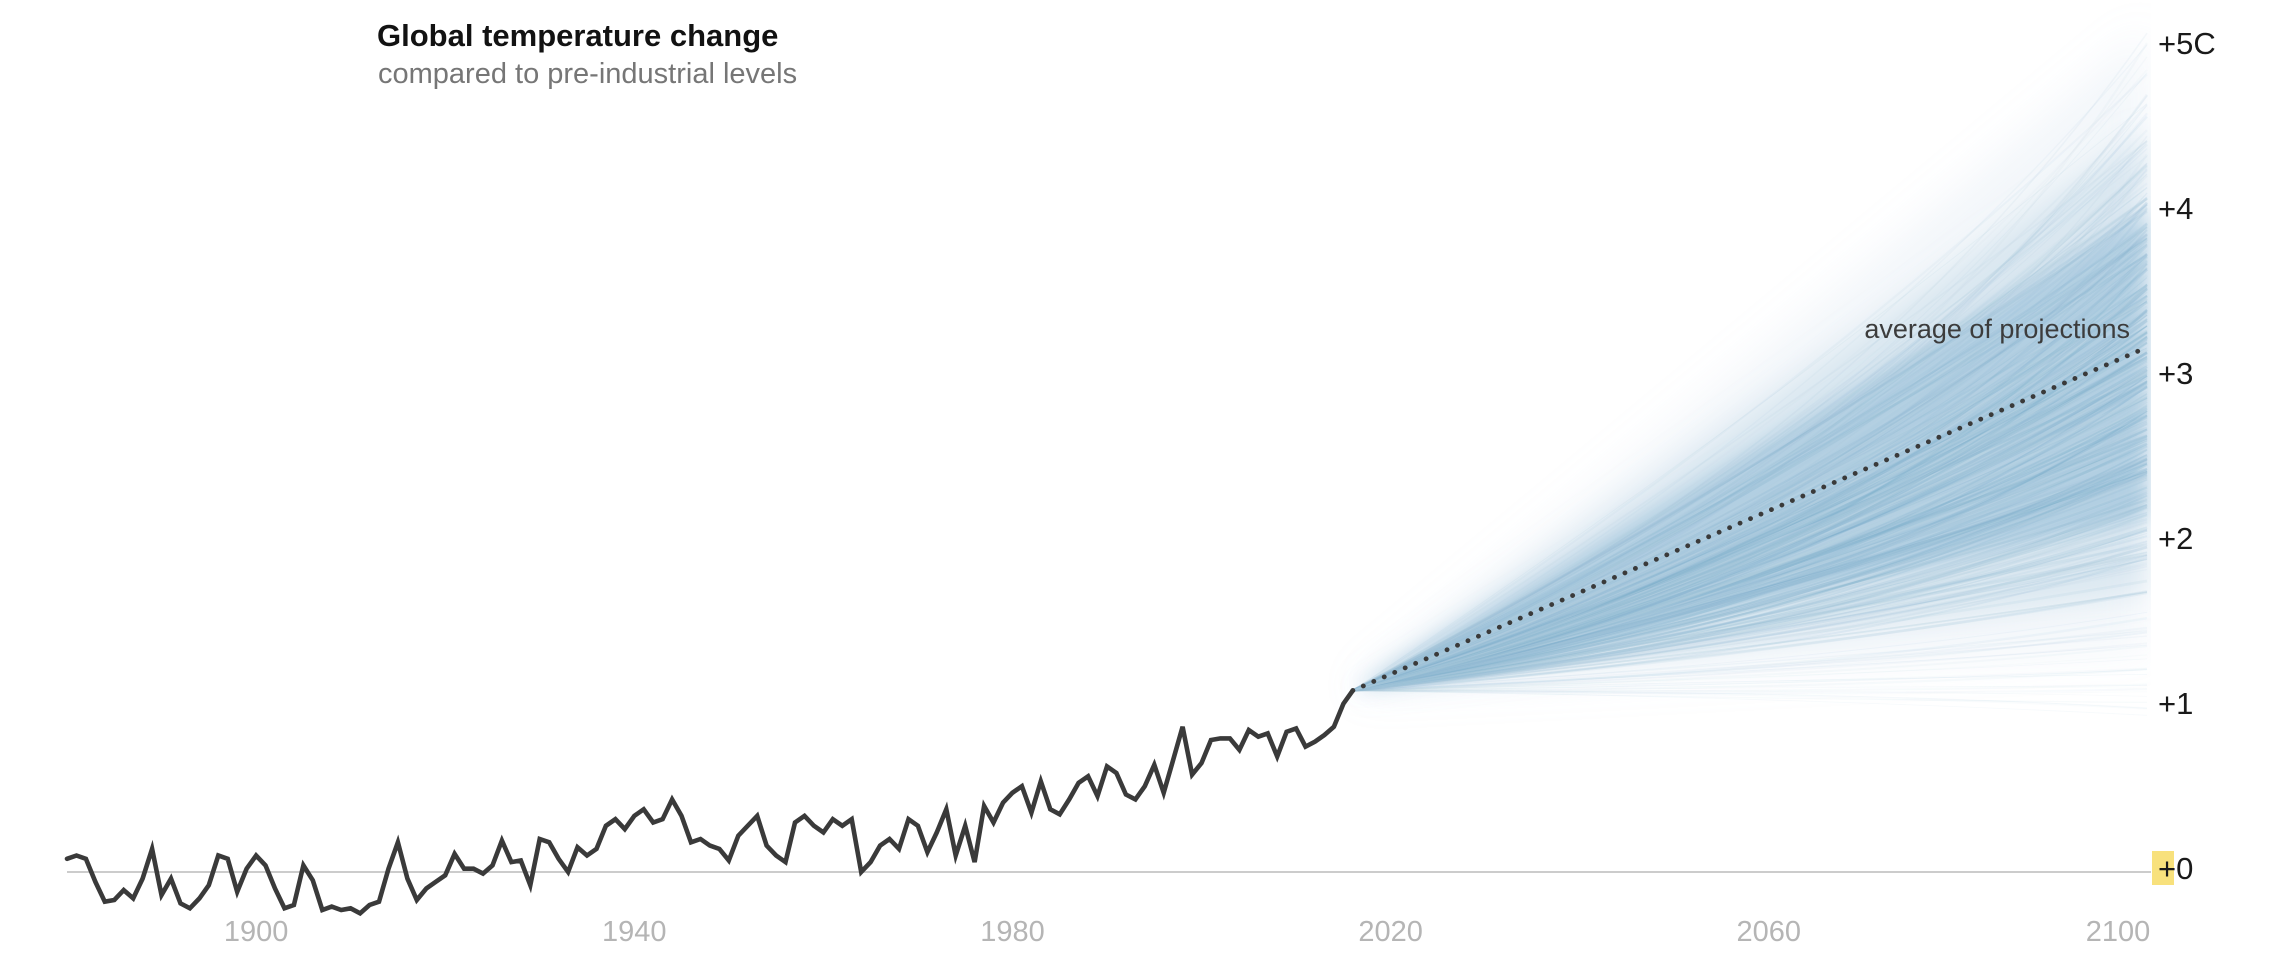  What do you see at coordinates (2175, 373) in the screenshot?
I see `y-axis-label: +3` at bounding box center [2175, 373].